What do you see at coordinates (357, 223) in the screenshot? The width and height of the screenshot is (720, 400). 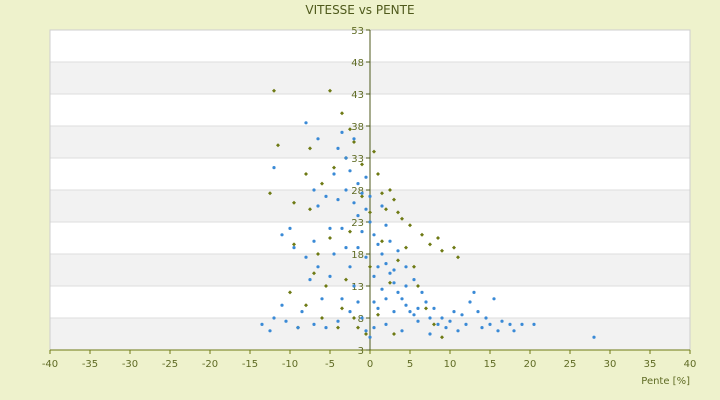 I see `y-tick-label: 23` at bounding box center [357, 223].